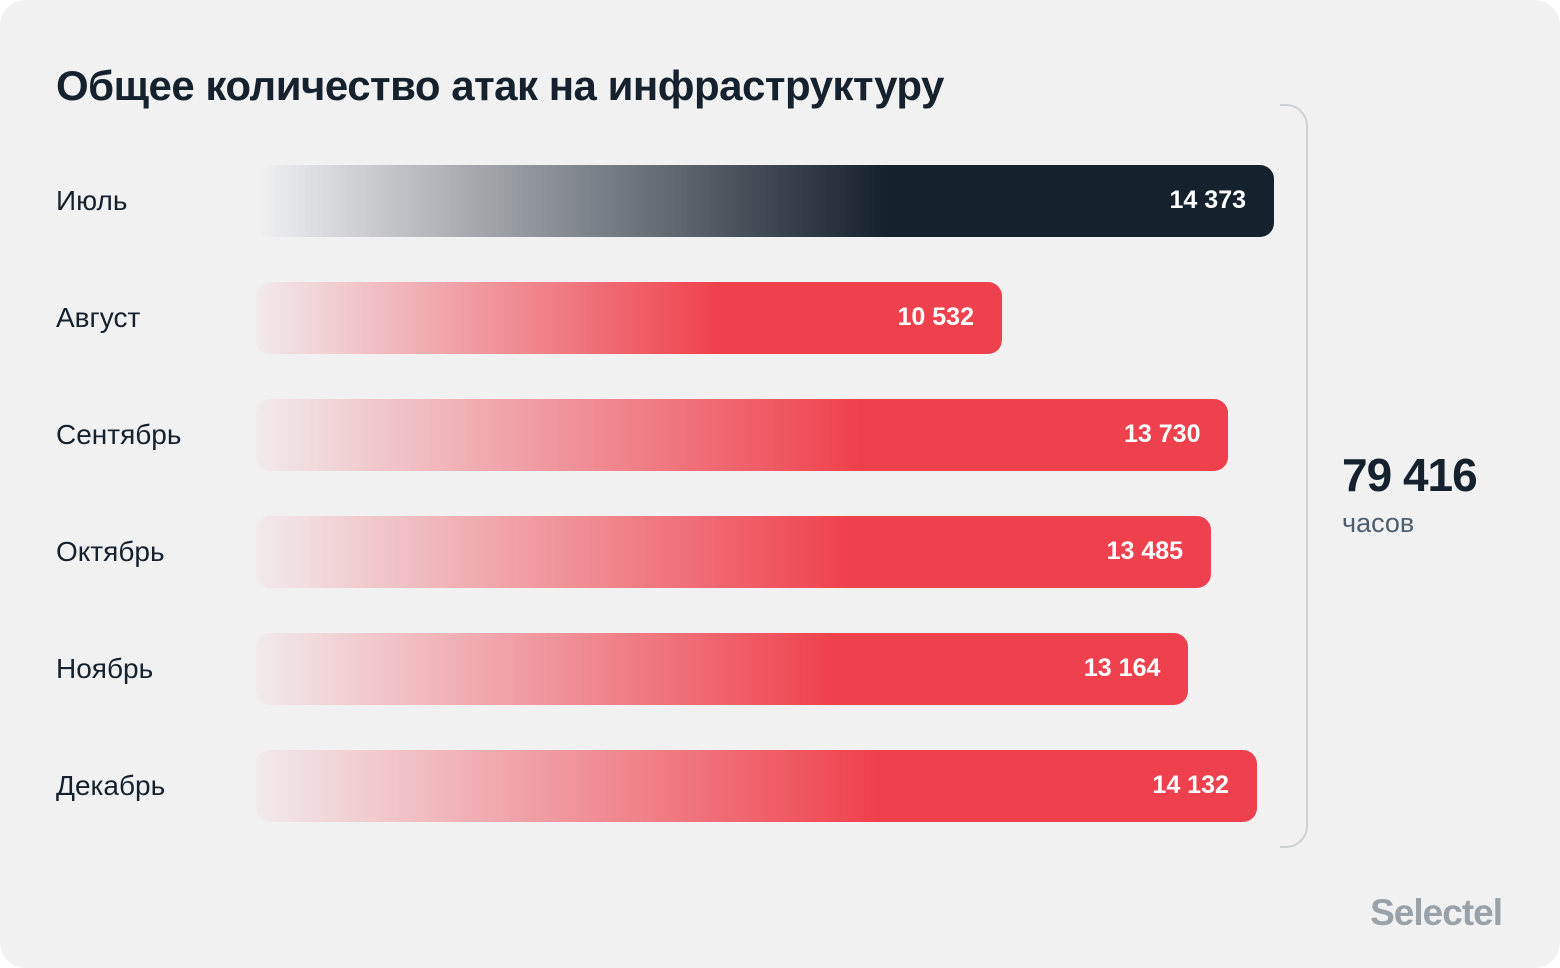 This screenshot has width=1560, height=968. I want to click on bar-row: Август 10 532, so click(665, 317).